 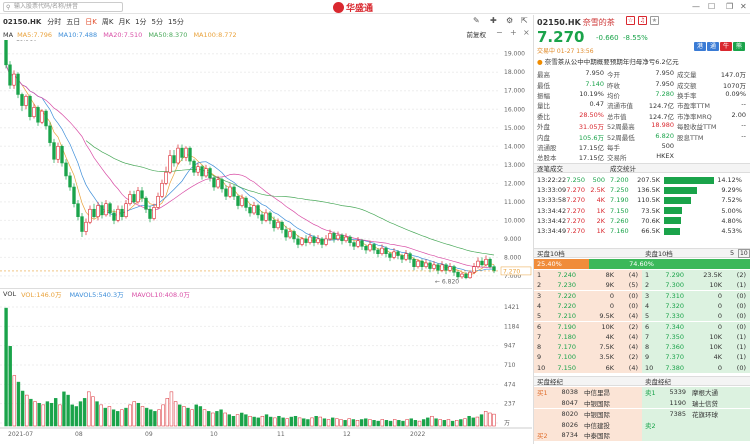 What do you see at coordinates (739, 46) in the screenshot?
I see `bear-button: 熊` at bounding box center [739, 46].